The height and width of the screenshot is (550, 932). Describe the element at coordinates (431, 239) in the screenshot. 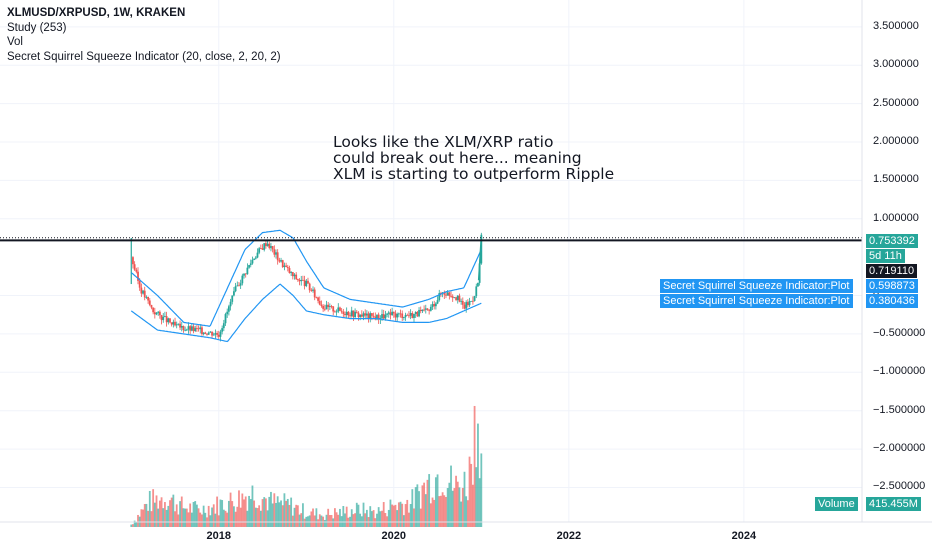

I see `horizontal-levels` at that location.